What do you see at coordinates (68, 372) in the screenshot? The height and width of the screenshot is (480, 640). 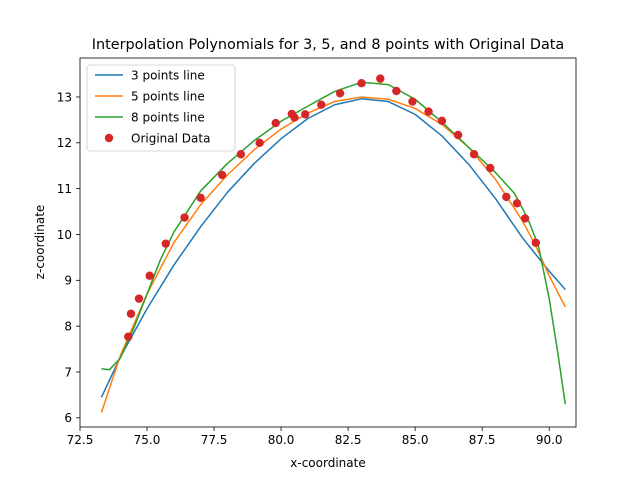 I see `y-tick-label: 7` at bounding box center [68, 372].